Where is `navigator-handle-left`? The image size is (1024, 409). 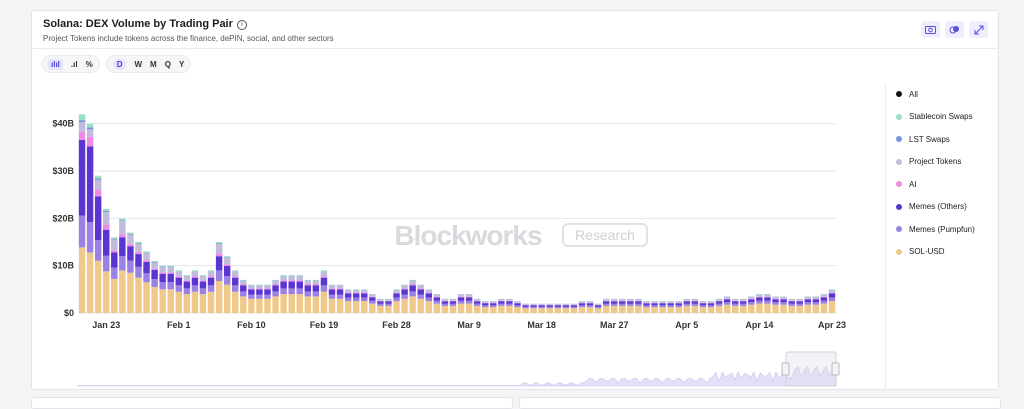 navigator-handle-left is located at coordinates (785, 369).